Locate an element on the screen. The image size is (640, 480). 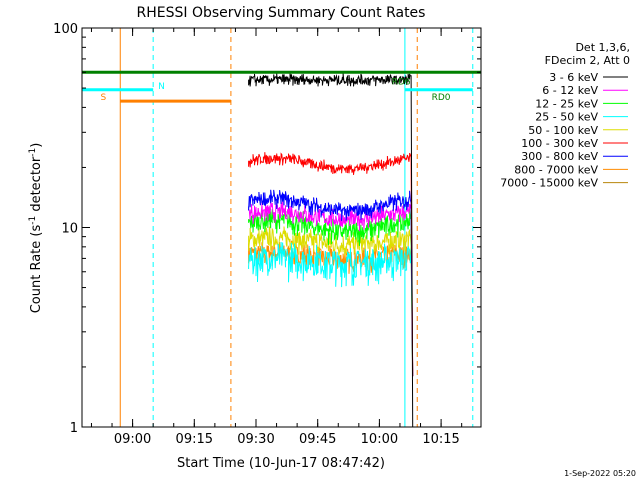
footer-date: 1-Sep-2022 05:20 is located at coordinates (600, 473).